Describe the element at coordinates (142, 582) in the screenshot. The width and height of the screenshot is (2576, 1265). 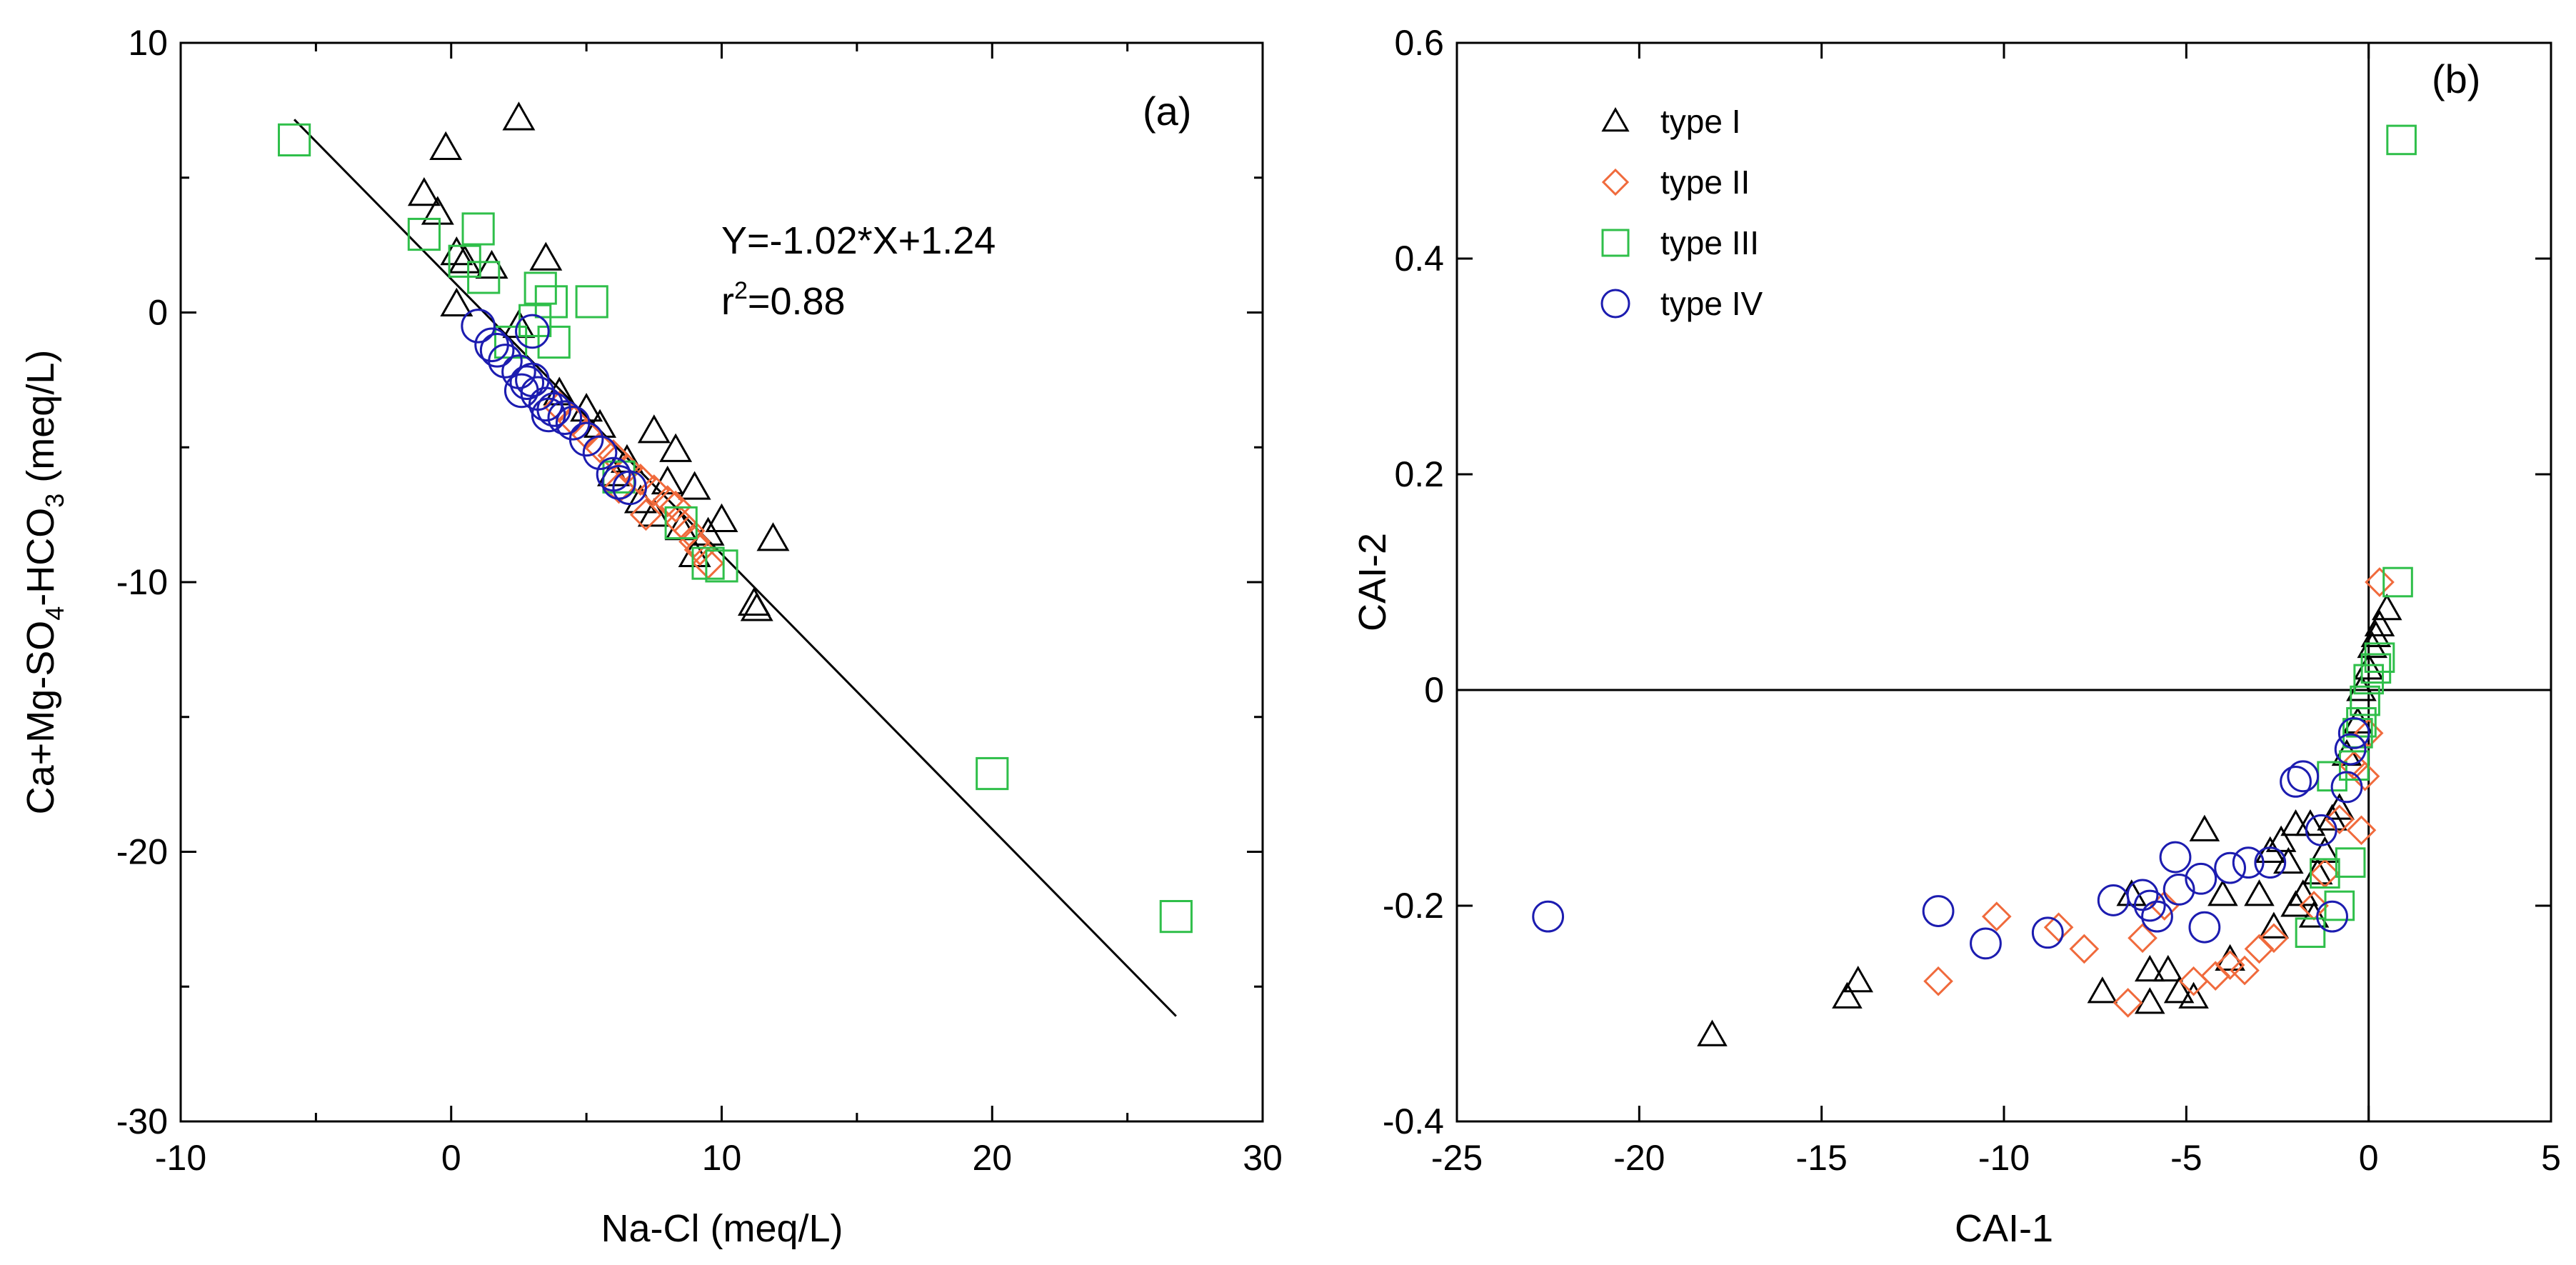
I see `y-tick-label: -10` at that location.